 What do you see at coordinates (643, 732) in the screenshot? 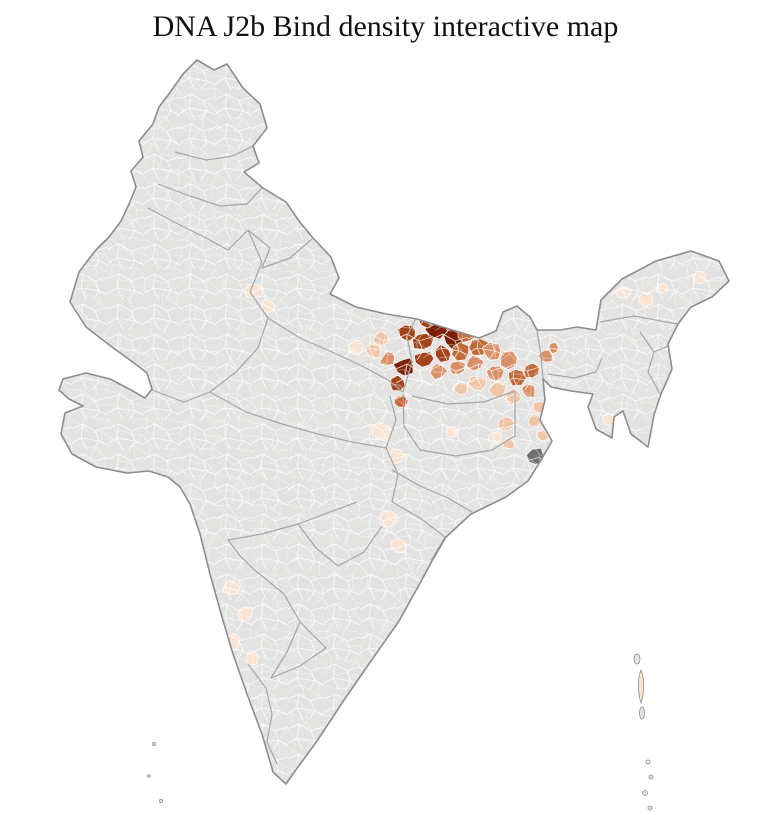
I see `andaman-islands` at bounding box center [643, 732].